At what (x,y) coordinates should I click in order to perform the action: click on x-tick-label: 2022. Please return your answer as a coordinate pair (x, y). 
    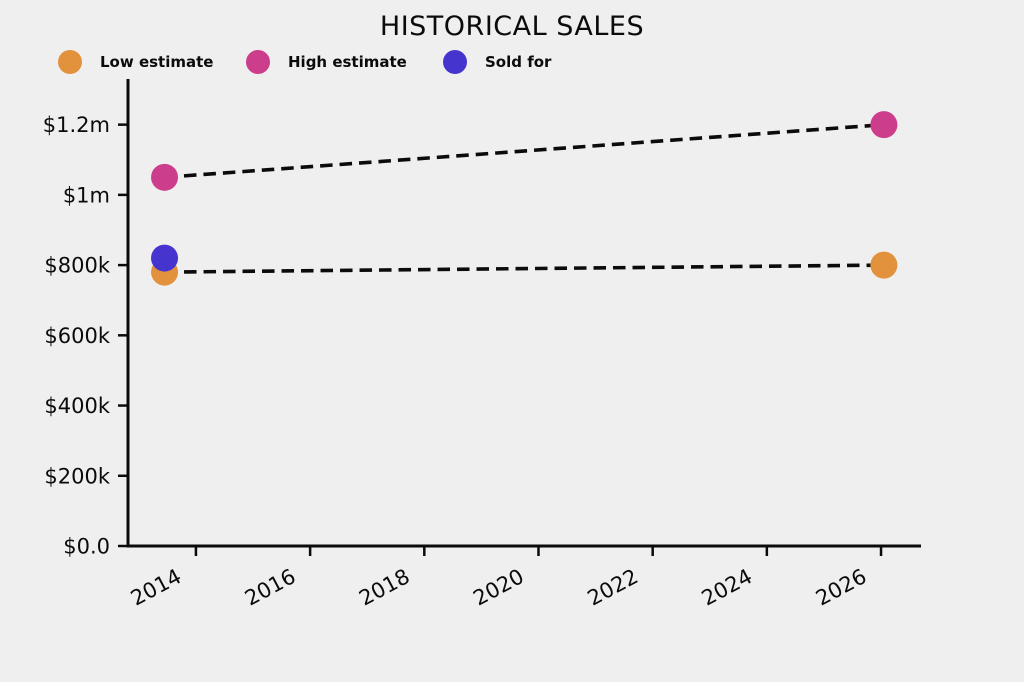
    Looking at the image, I should click on (613, 587).